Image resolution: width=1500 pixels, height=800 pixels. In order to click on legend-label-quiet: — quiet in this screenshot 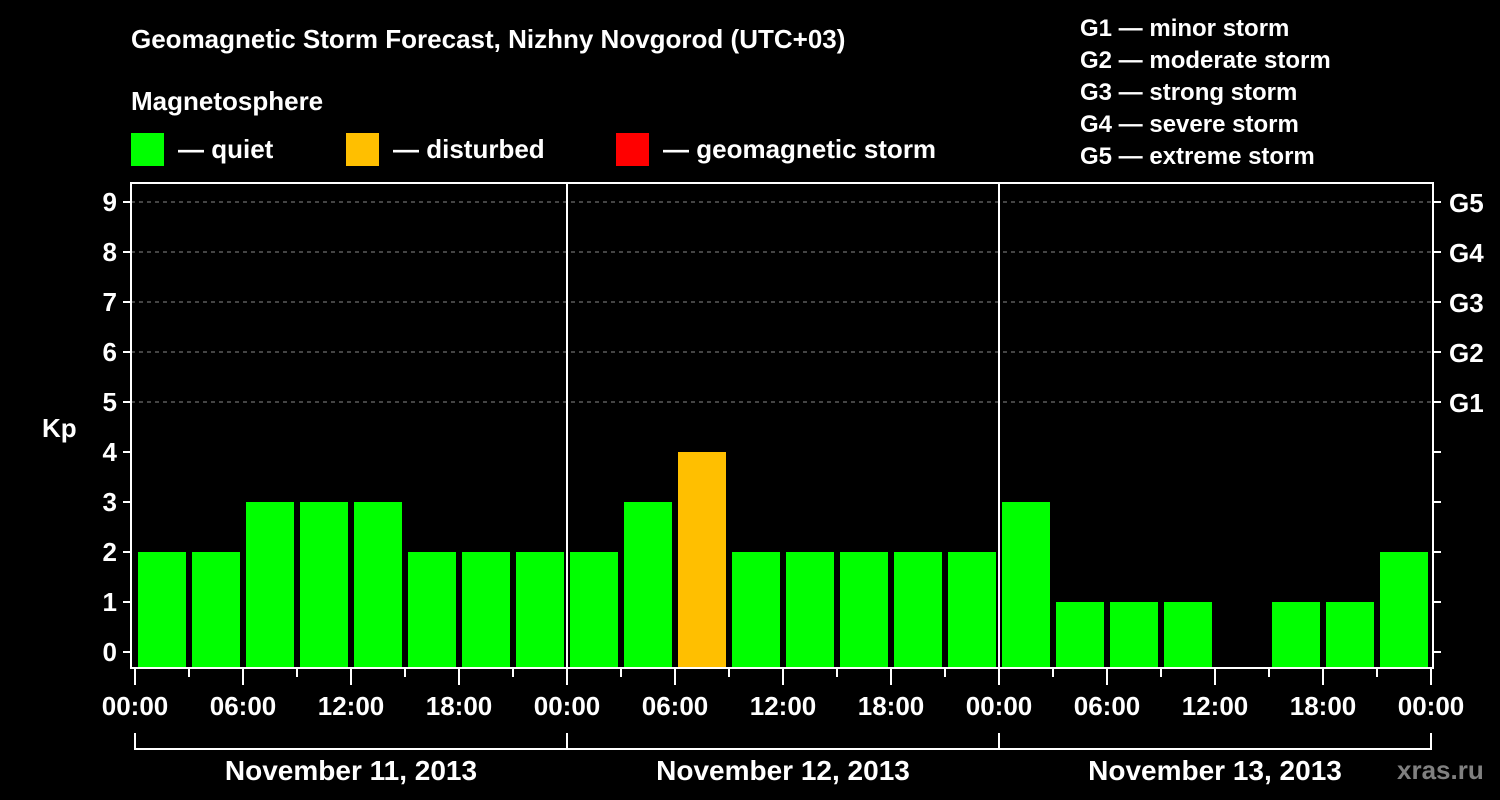, I will do `click(226, 149)`.